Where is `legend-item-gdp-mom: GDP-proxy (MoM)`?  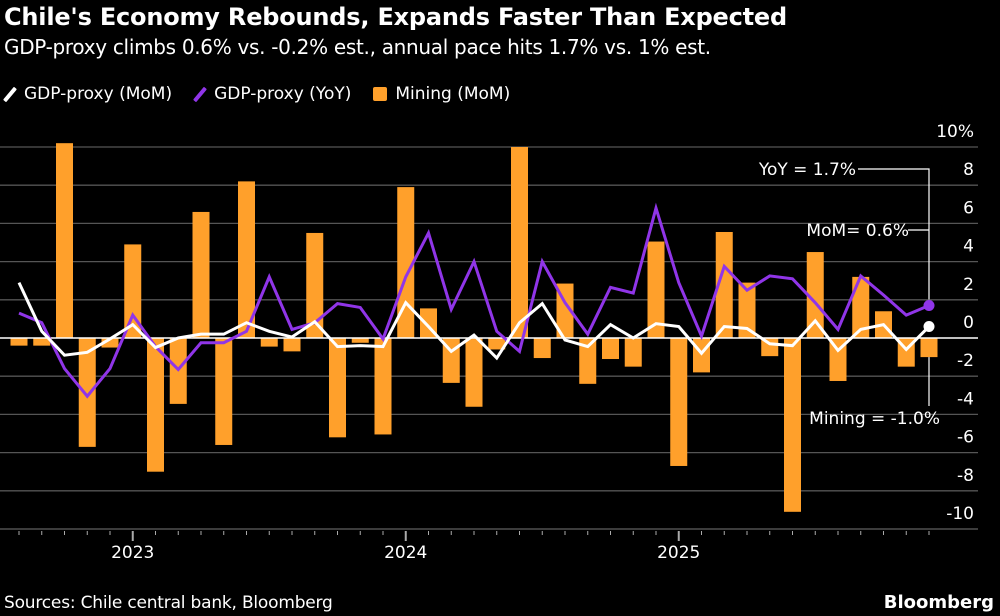
legend-item-gdp-mom: GDP-proxy (MoM) is located at coordinates (88, 94).